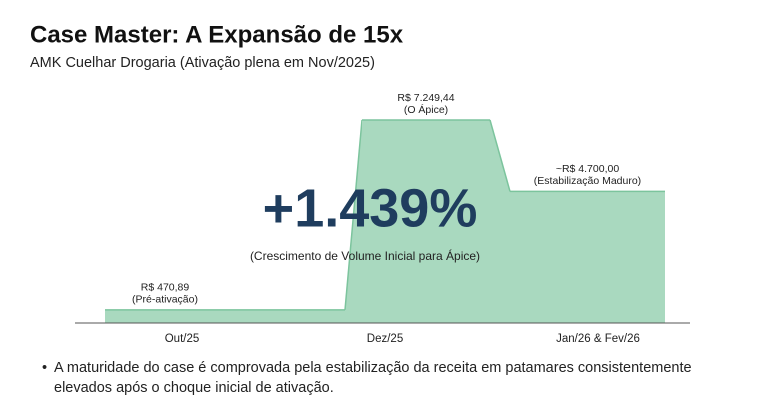  I want to click on value-label: R$ 470,89, so click(165, 288).